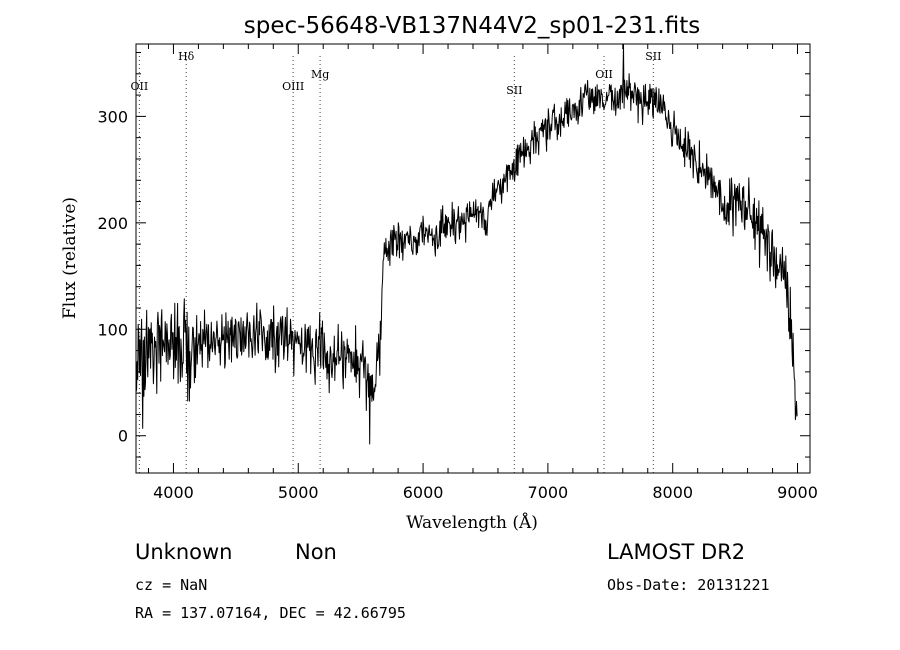  Describe the element at coordinates (112, 329) in the screenshot. I see `y-tick-label: 100` at that location.